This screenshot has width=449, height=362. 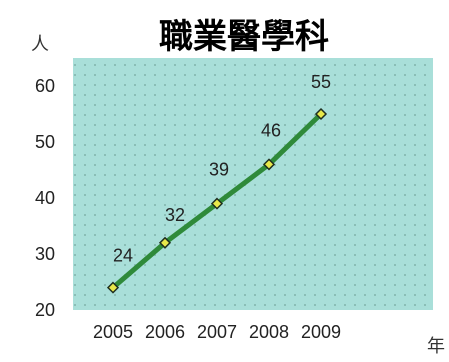 I want to click on y-tick-label: 40, so click(x=45, y=198).